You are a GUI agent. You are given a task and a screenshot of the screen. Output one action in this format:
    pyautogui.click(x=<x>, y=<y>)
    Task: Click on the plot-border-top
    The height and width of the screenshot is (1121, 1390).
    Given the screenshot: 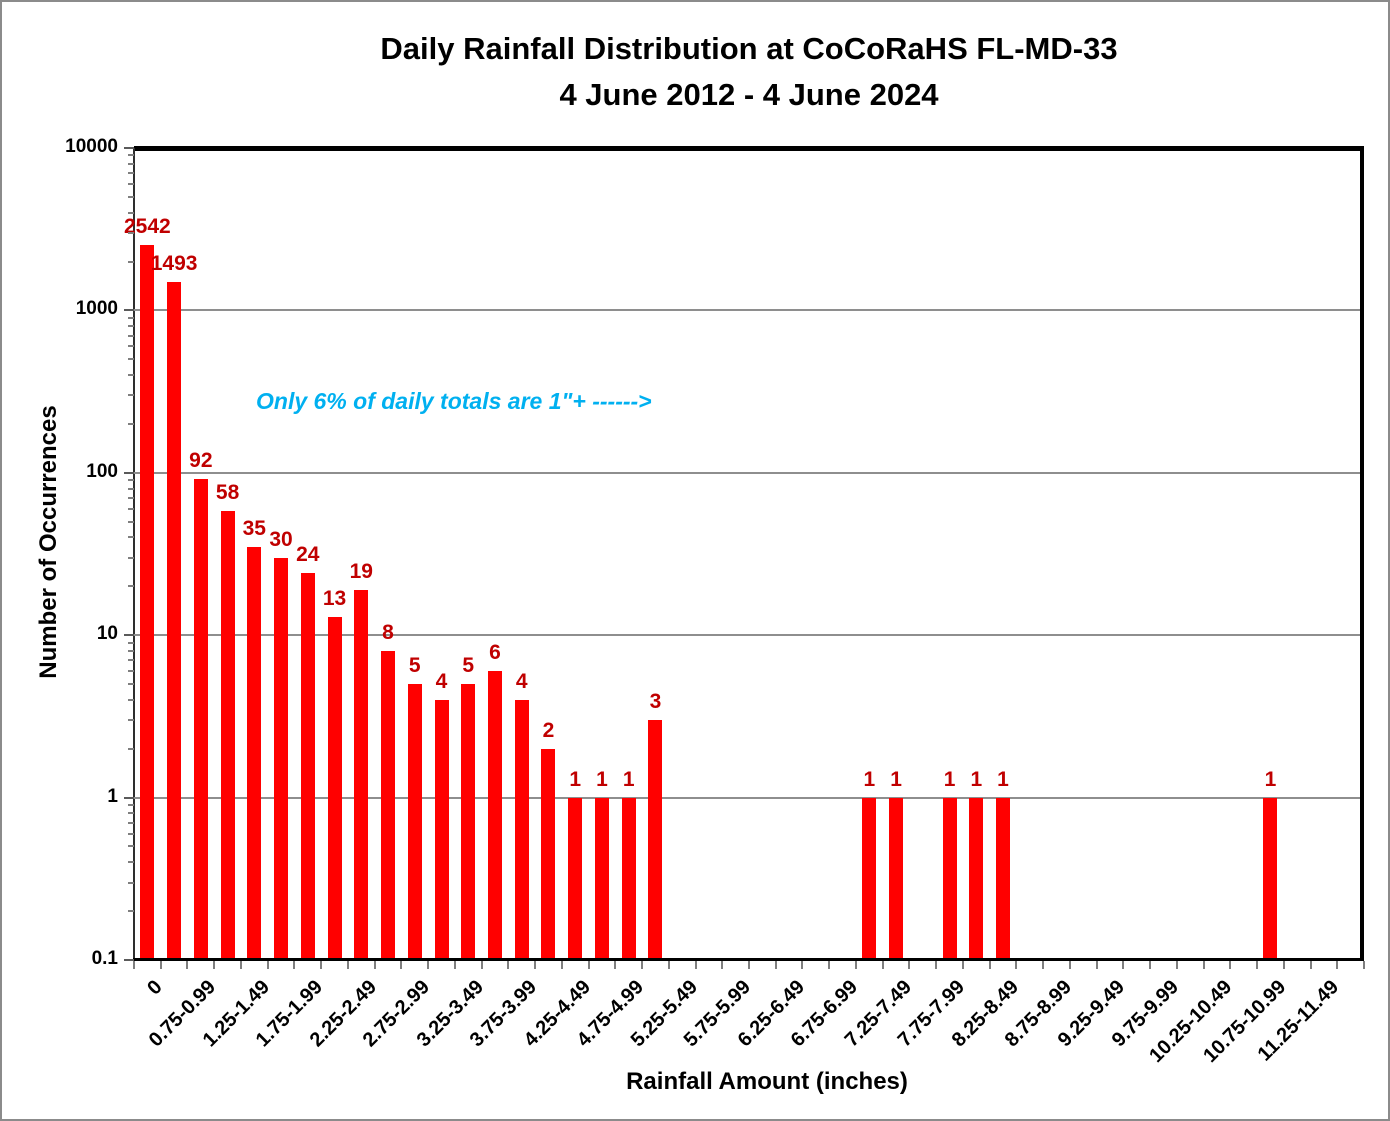 What is the action you would take?
    pyautogui.click(x=749, y=148)
    